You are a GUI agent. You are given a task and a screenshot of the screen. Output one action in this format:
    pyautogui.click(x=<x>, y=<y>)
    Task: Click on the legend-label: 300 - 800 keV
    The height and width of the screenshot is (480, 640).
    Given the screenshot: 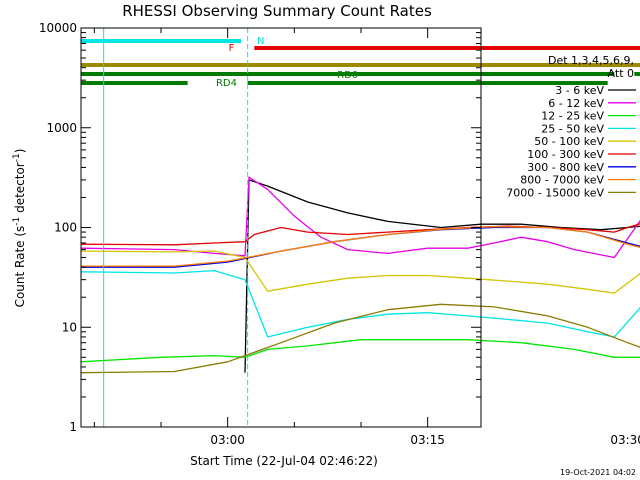 What is the action you would take?
    pyautogui.click(x=565, y=167)
    